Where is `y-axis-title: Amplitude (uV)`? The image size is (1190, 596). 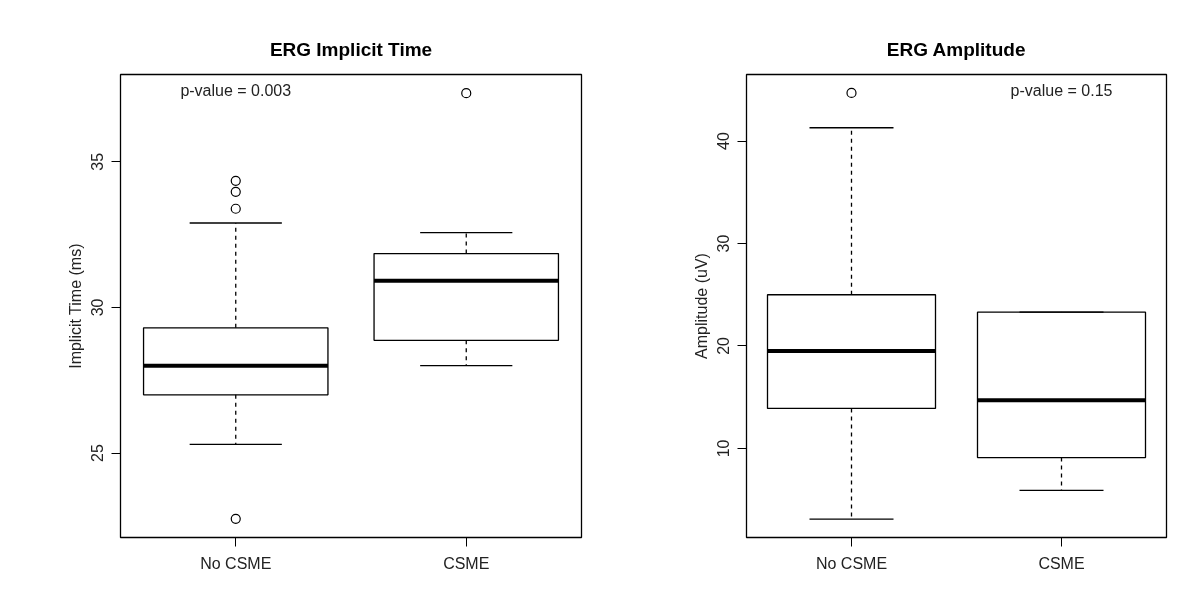
y-axis-title: Amplitude (uV) is located at coordinates (701, 306).